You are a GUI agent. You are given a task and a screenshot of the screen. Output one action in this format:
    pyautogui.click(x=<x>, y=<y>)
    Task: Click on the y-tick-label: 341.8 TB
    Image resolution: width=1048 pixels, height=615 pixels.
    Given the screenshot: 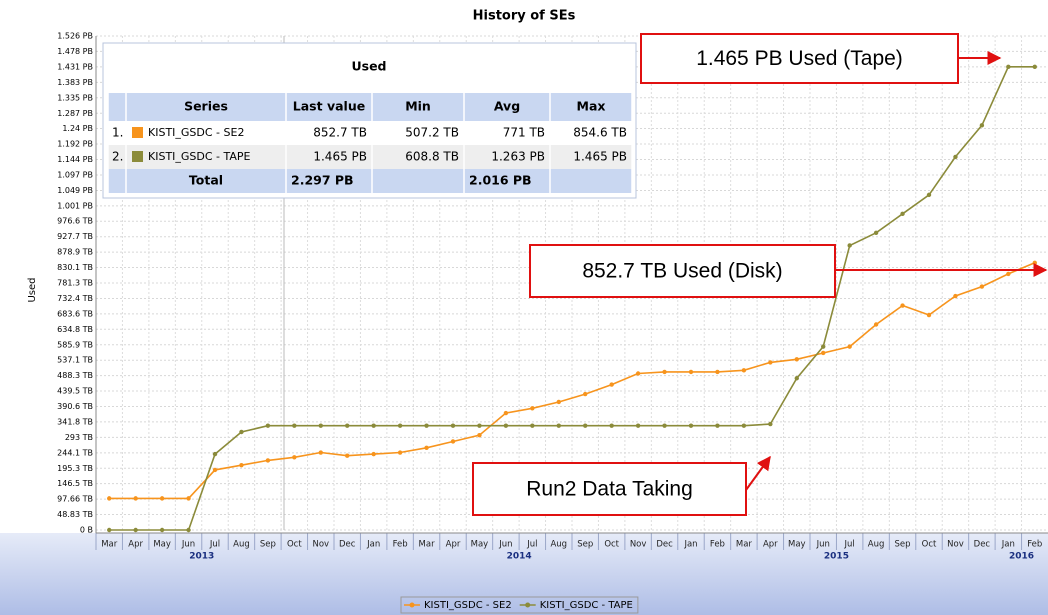 What is the action you would take?
    pyautogui.click(x=75, y=421)
    